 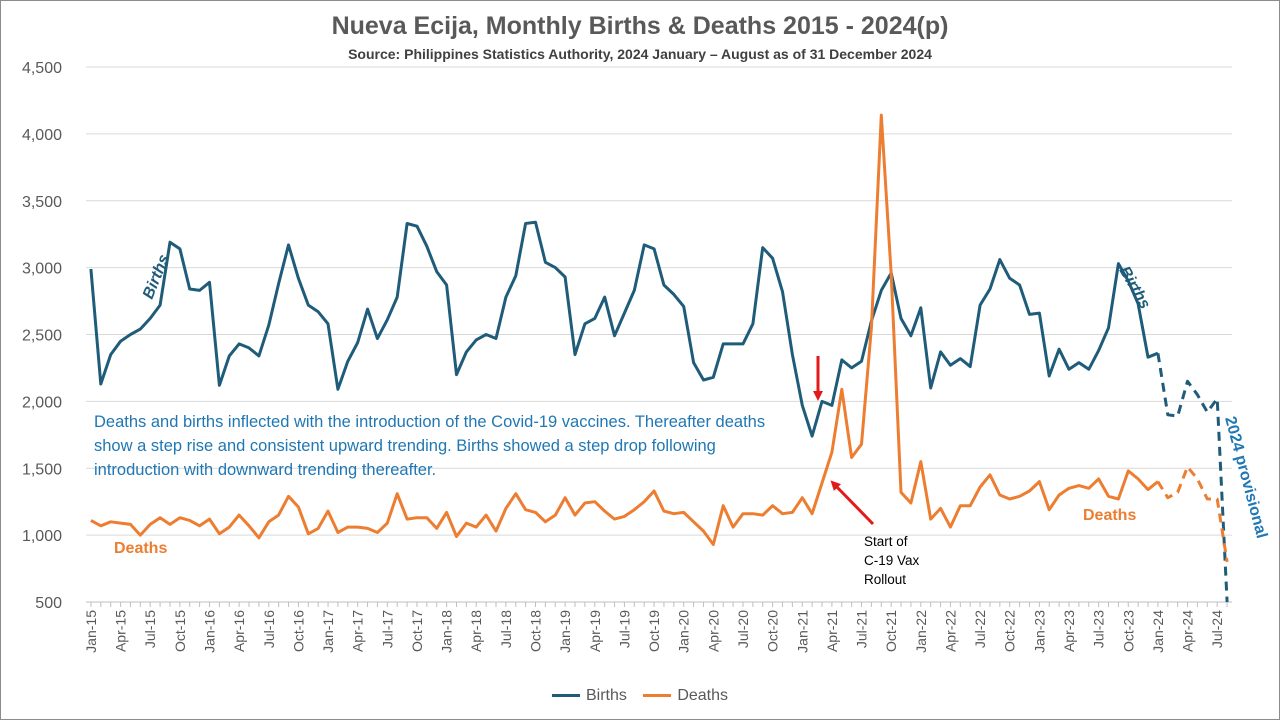 What do you see at coordinates (852, 503) in the screenshot?
I see `vax-arrow-diagonal` at bounding box center [852, 503].